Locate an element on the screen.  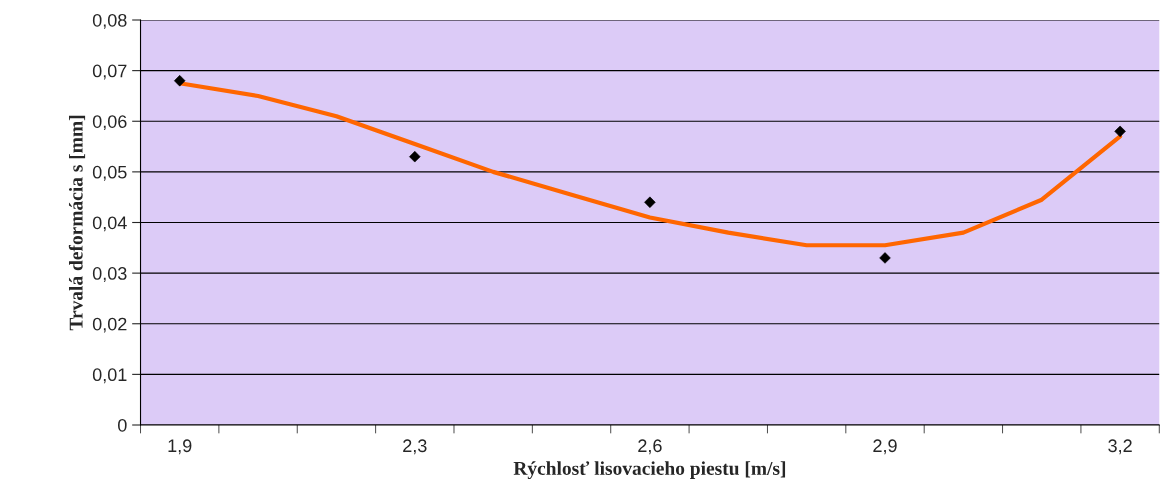
point is located at coordinates (650, 202).